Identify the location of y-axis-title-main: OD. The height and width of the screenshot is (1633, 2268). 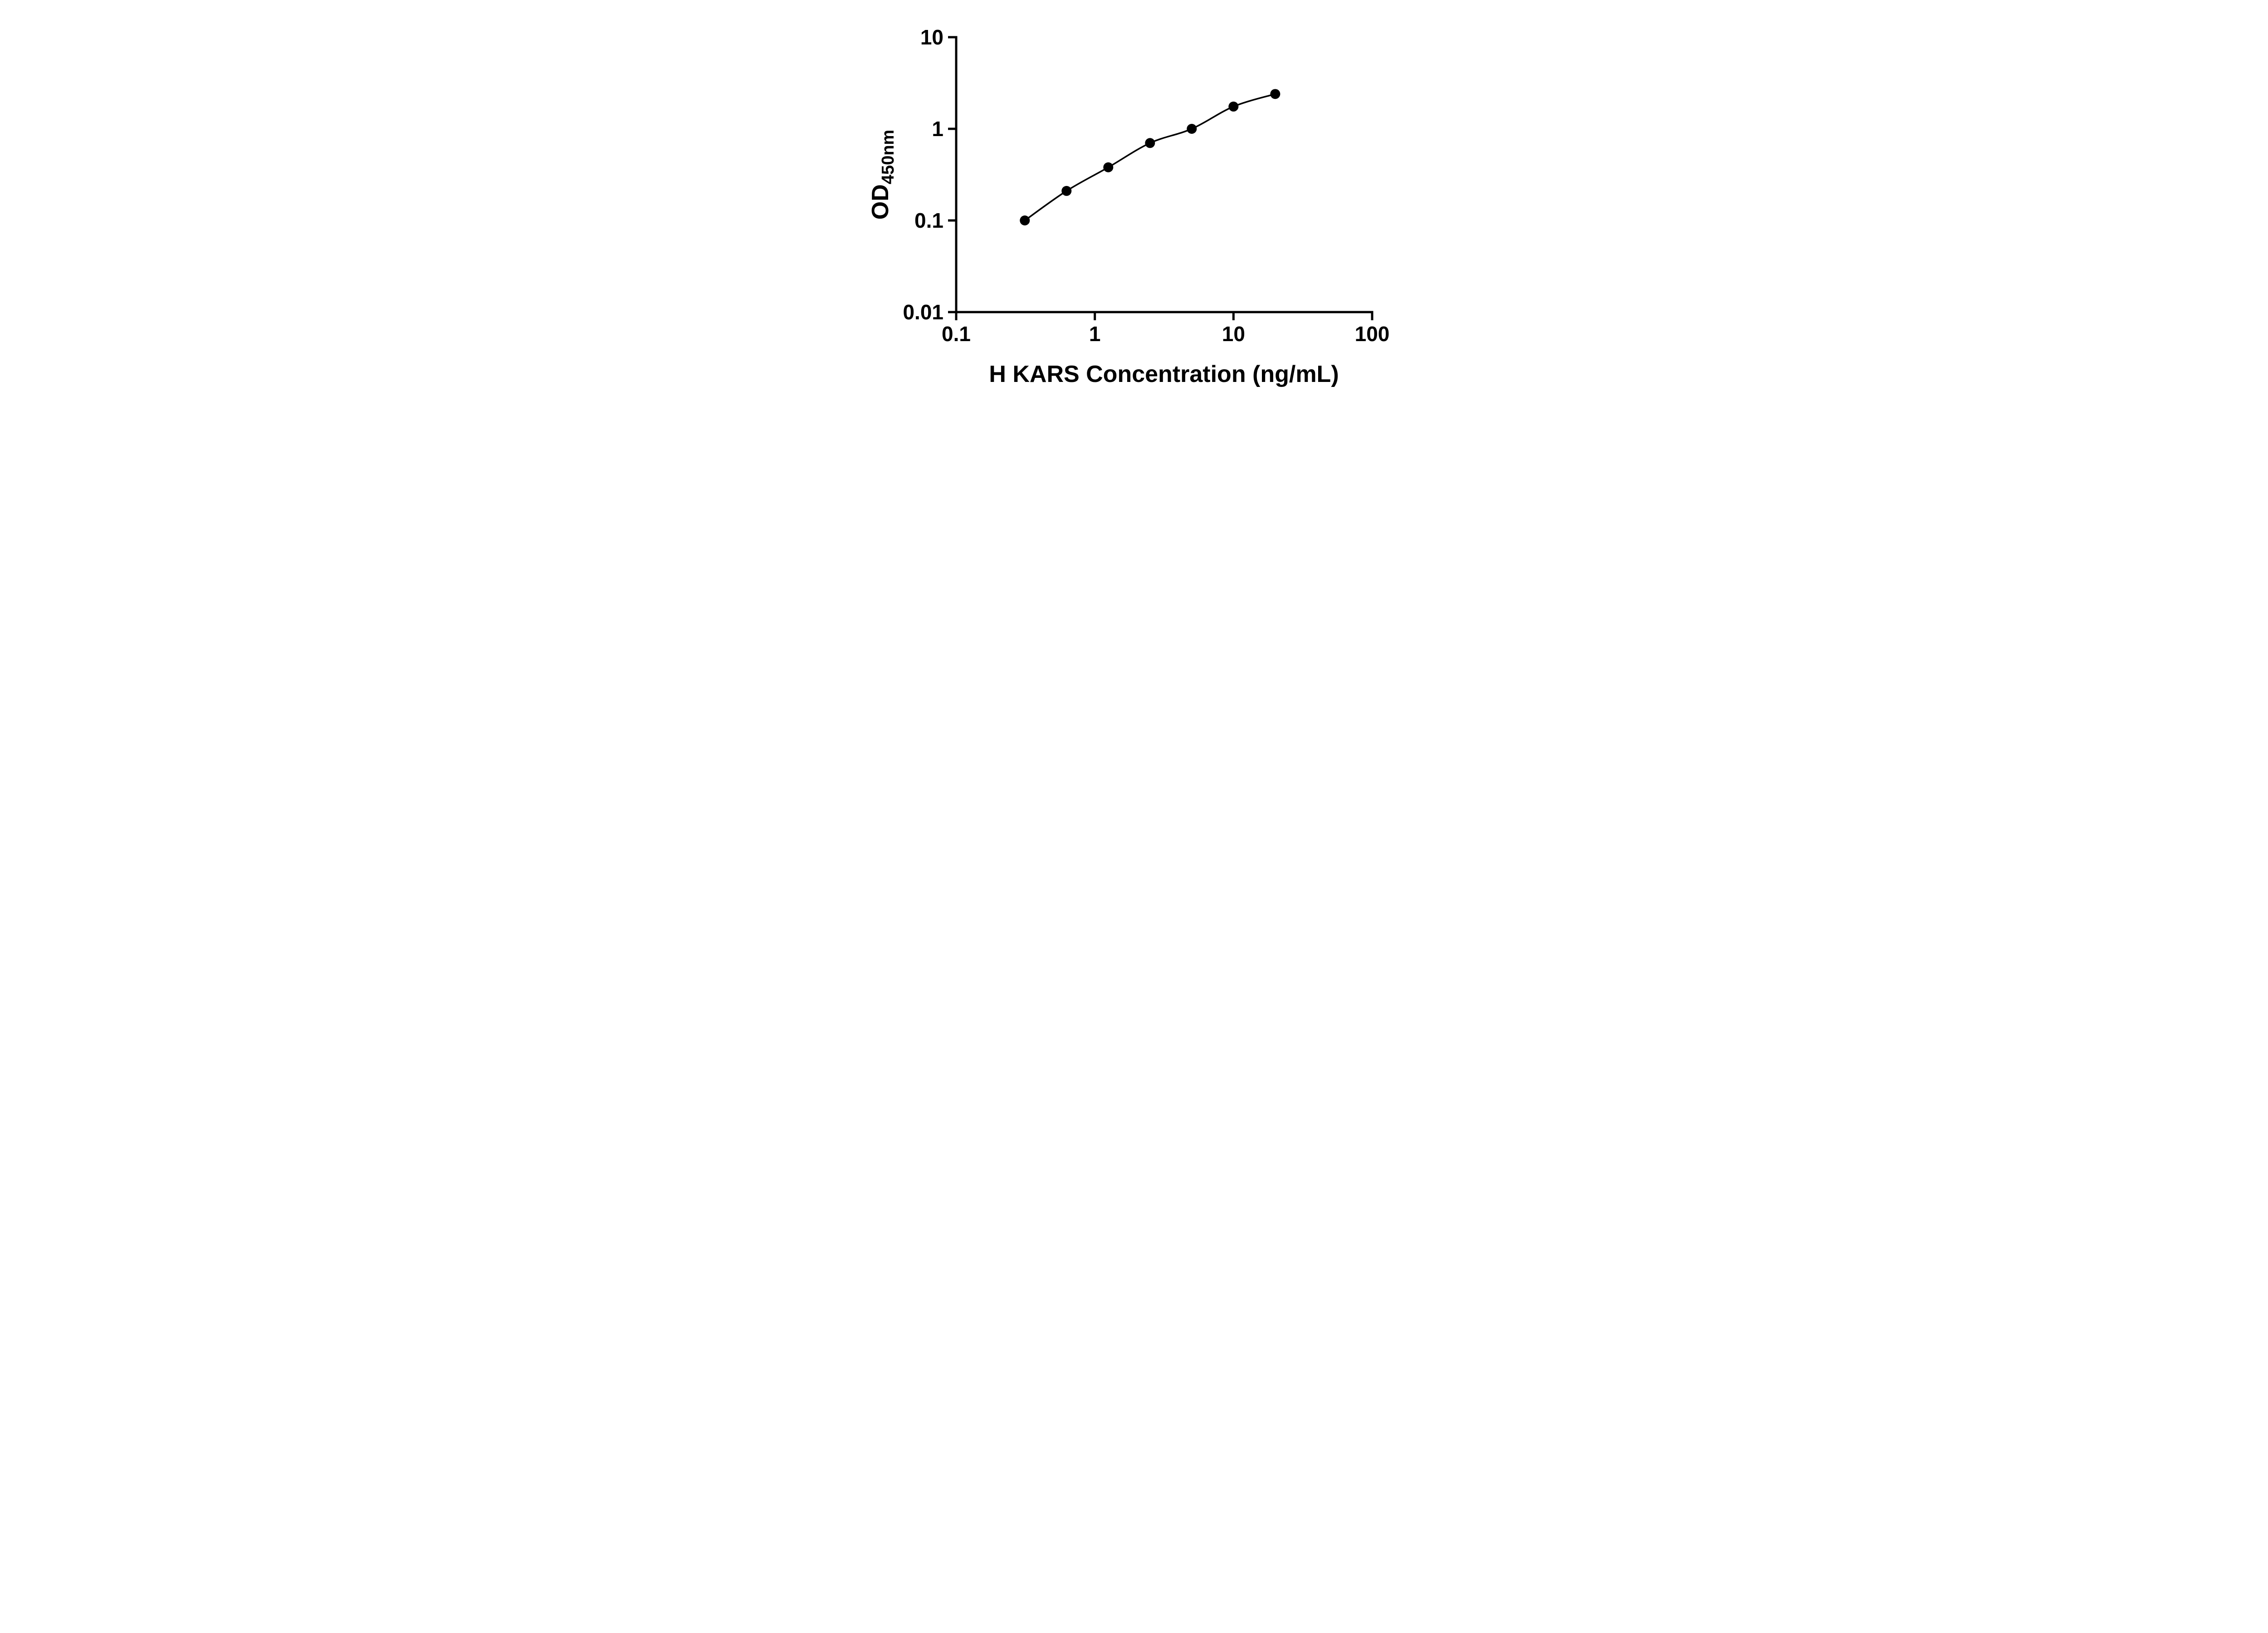
(881, 202).